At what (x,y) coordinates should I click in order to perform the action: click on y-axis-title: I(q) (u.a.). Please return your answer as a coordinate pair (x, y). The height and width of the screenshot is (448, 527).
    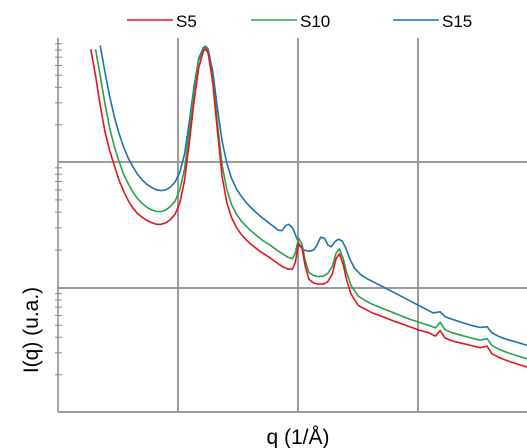
    Looking at the image, I should click on (31, 330).